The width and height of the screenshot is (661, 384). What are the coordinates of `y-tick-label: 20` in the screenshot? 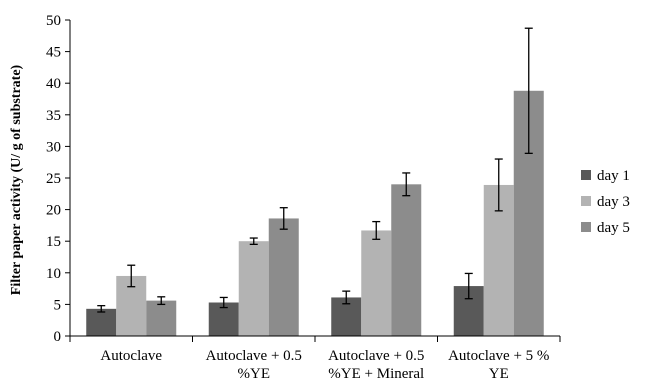 It's located at (53, 211).